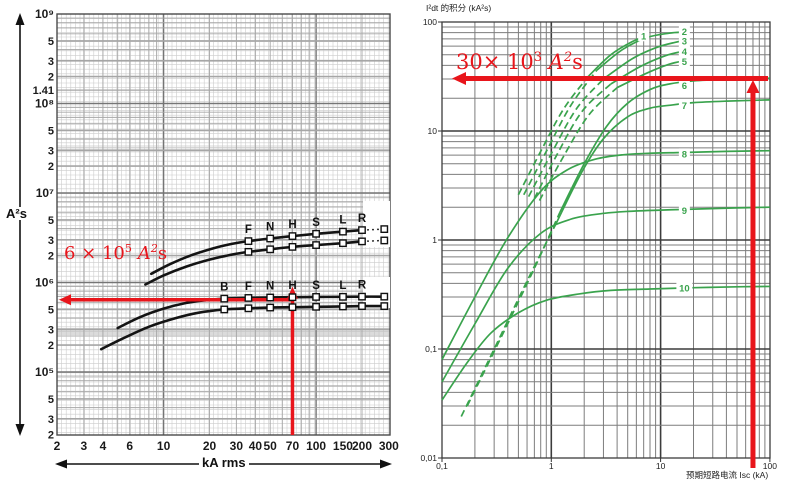  I want to click on svg-text: 0,01, so click(428, 458).